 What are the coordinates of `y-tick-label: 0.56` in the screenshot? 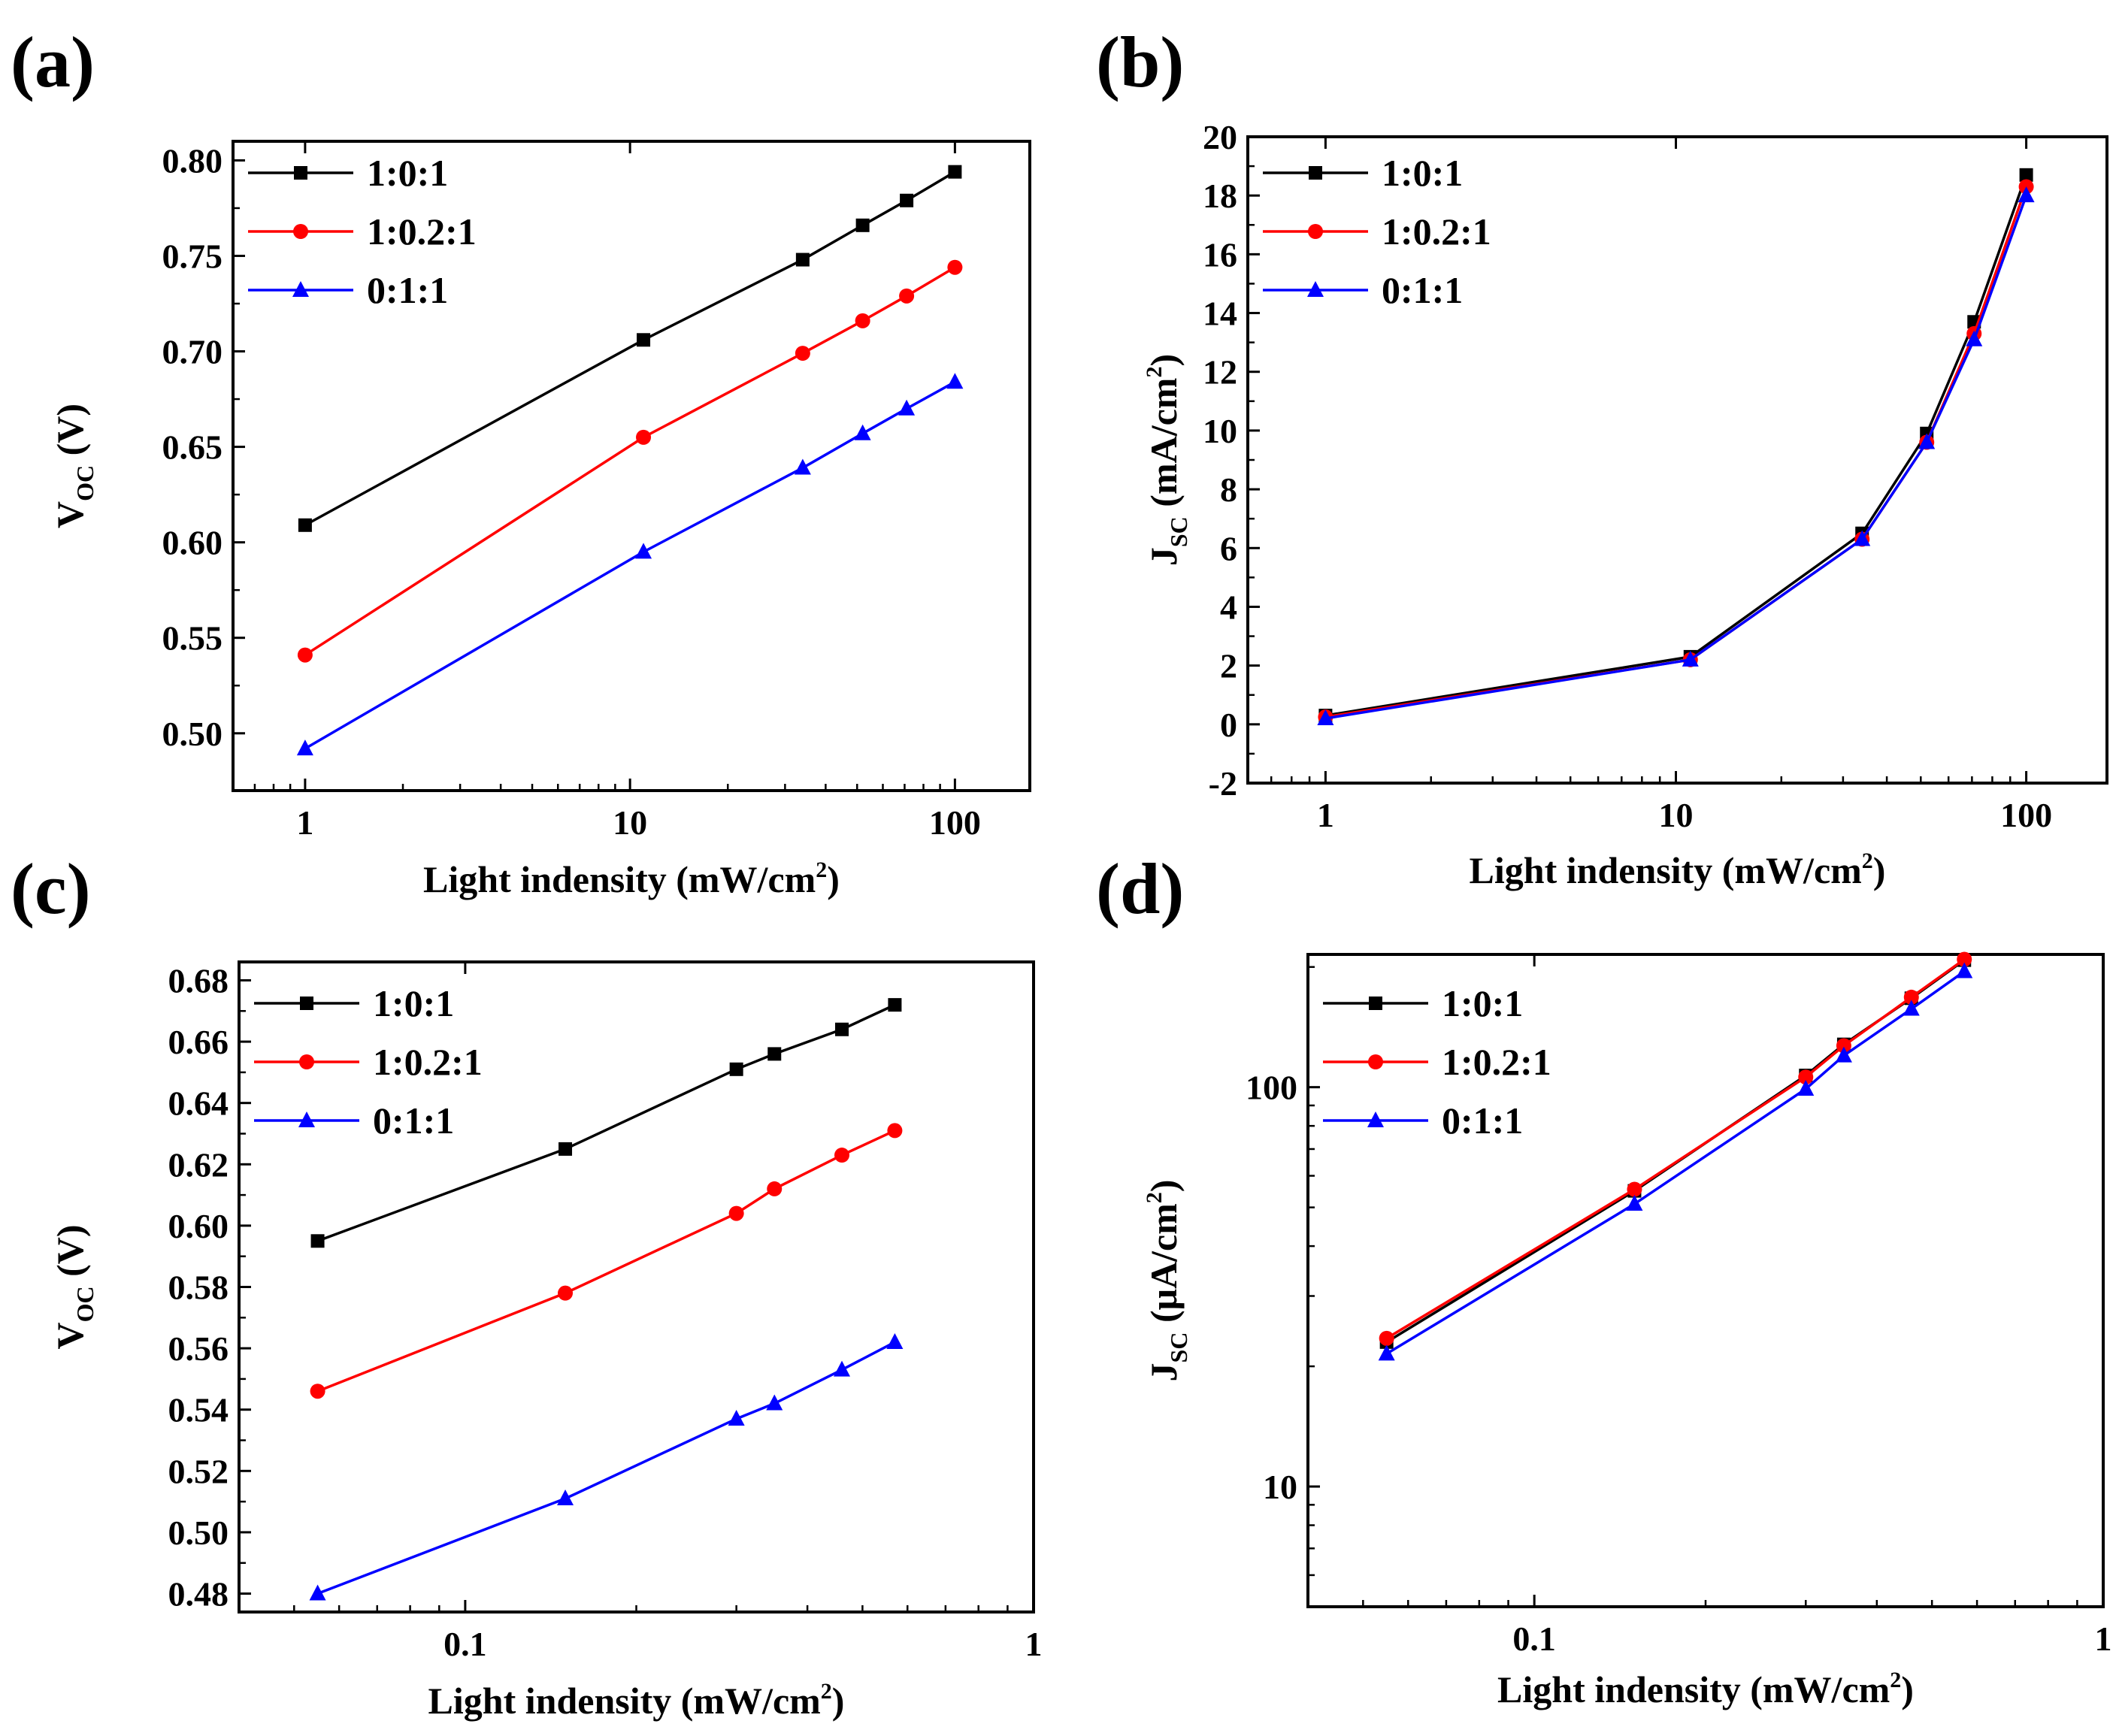 It's located at (198, 1348).